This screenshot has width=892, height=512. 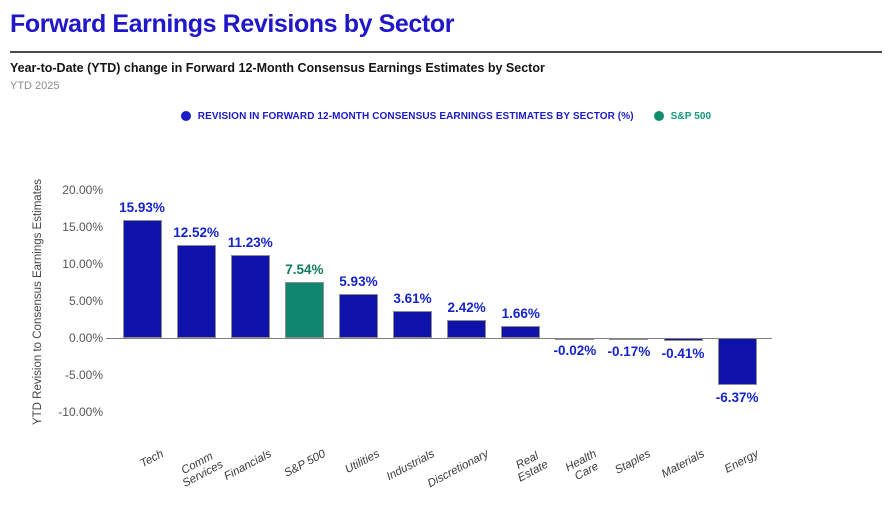 What do you see at coordinates (248, 465) in the screenshot?
I see `x-tick-label: Financials` at bounding box center [248, 465].